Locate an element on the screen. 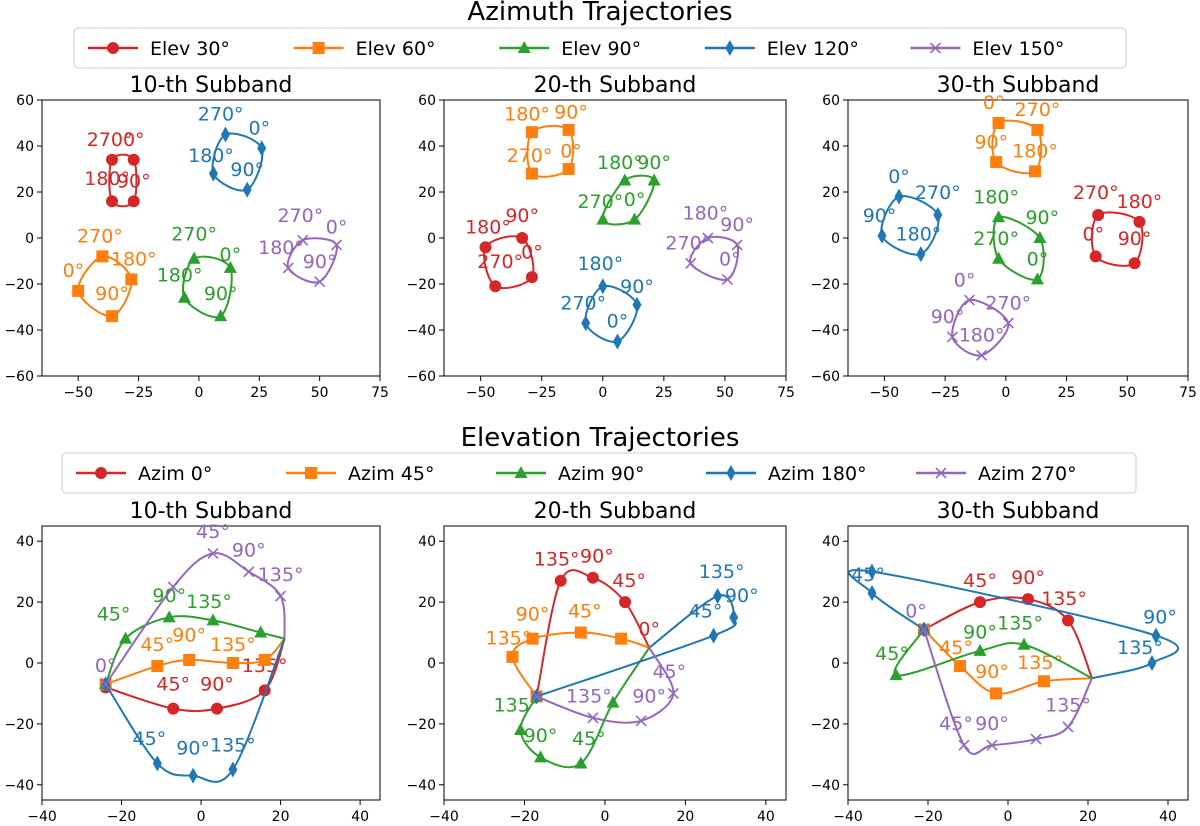 Image resolution: width=1200 pixels, height=826 pixels. legend-label: Elev 120° is located at coordinates (813, 49).